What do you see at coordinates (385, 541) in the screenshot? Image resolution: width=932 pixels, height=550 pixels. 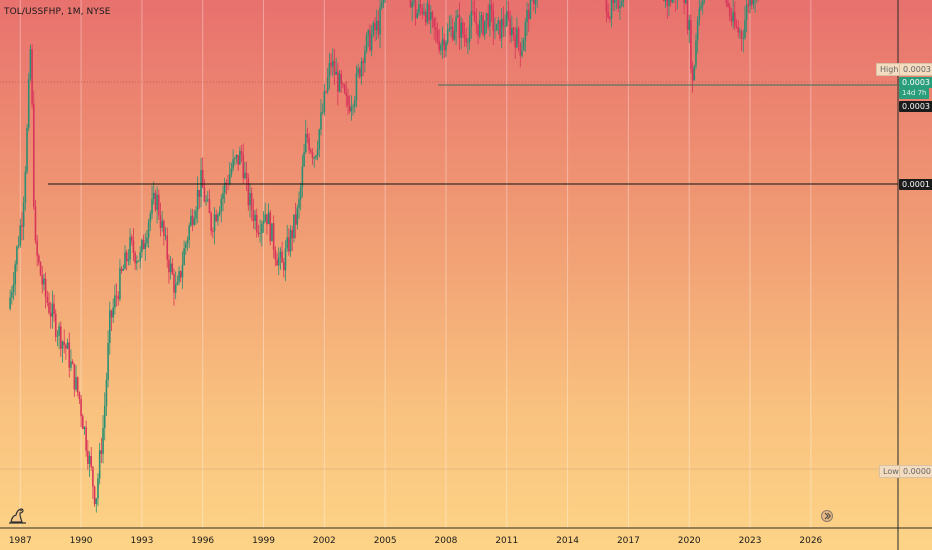 I see `x-tick-label-2005: 2005` at bounding box center [385, 541].